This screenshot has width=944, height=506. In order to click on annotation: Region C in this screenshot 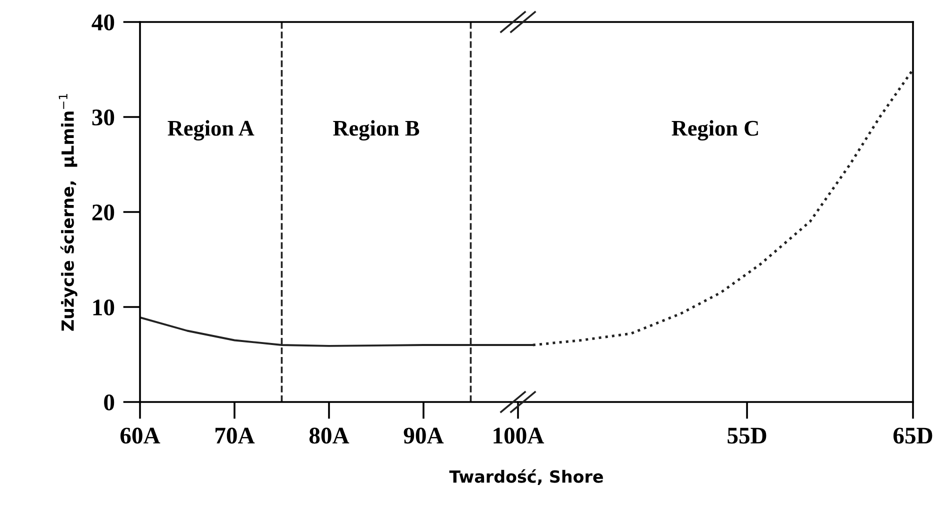, I will do `click(715, 130)`.